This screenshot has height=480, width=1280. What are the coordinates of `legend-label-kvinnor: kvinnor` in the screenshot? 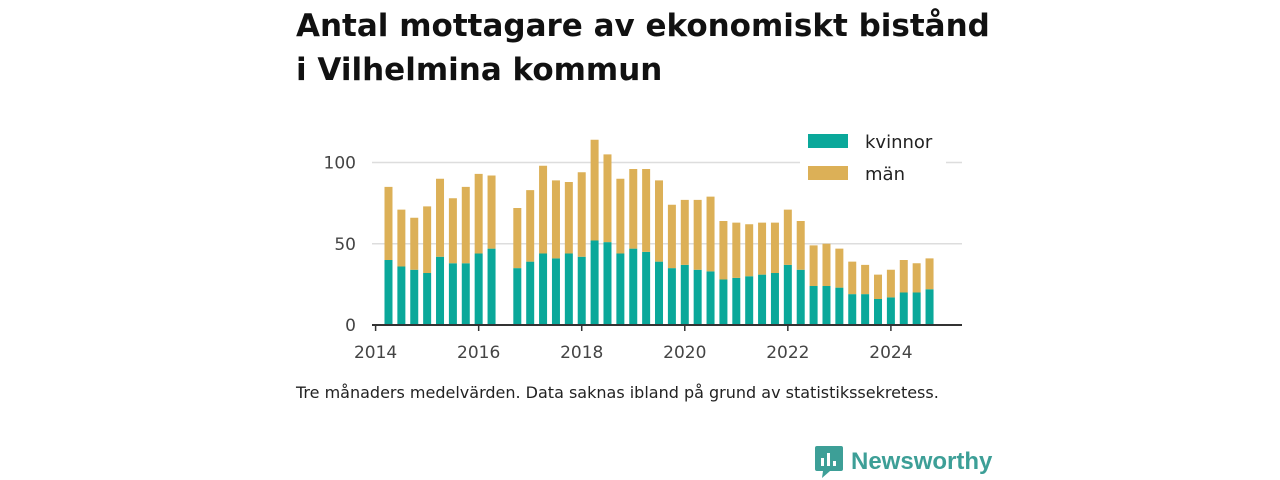 It's located at (899, 142).